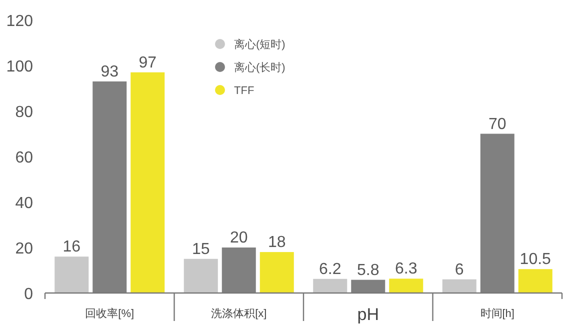 This screenshot has height=329, width=576. What do you see at coordinates (24, 249) in the screenshot?
I see `y-tick-label: 20` at bounding box center [24, 249].